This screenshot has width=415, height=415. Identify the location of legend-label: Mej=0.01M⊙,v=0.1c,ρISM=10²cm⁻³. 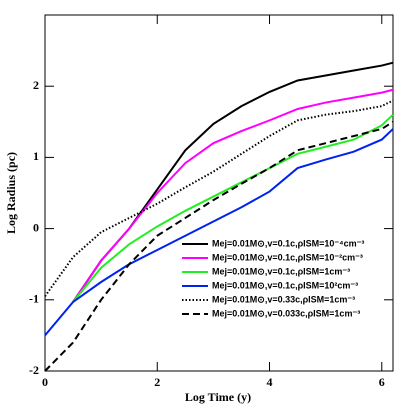
(285, 285).